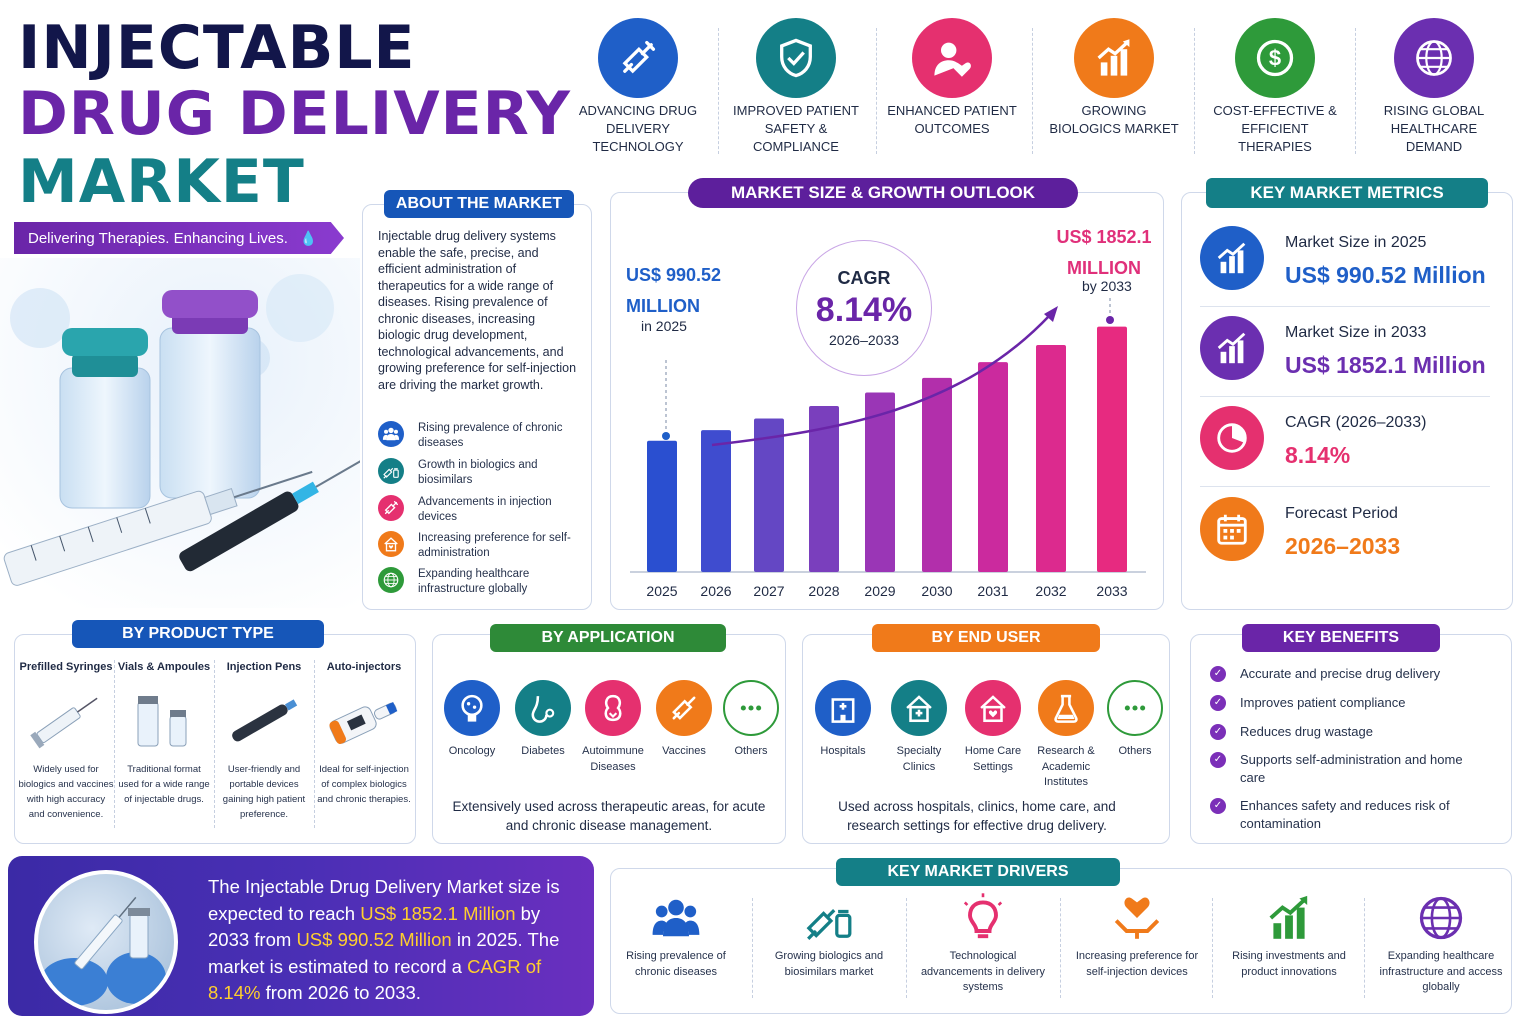 The height and width of the screenshot is (1024, 1536). What do you see at coordinates (1061, 941) in the screenshot?
I see `drivers-card` at bounding box center [1061, 941].